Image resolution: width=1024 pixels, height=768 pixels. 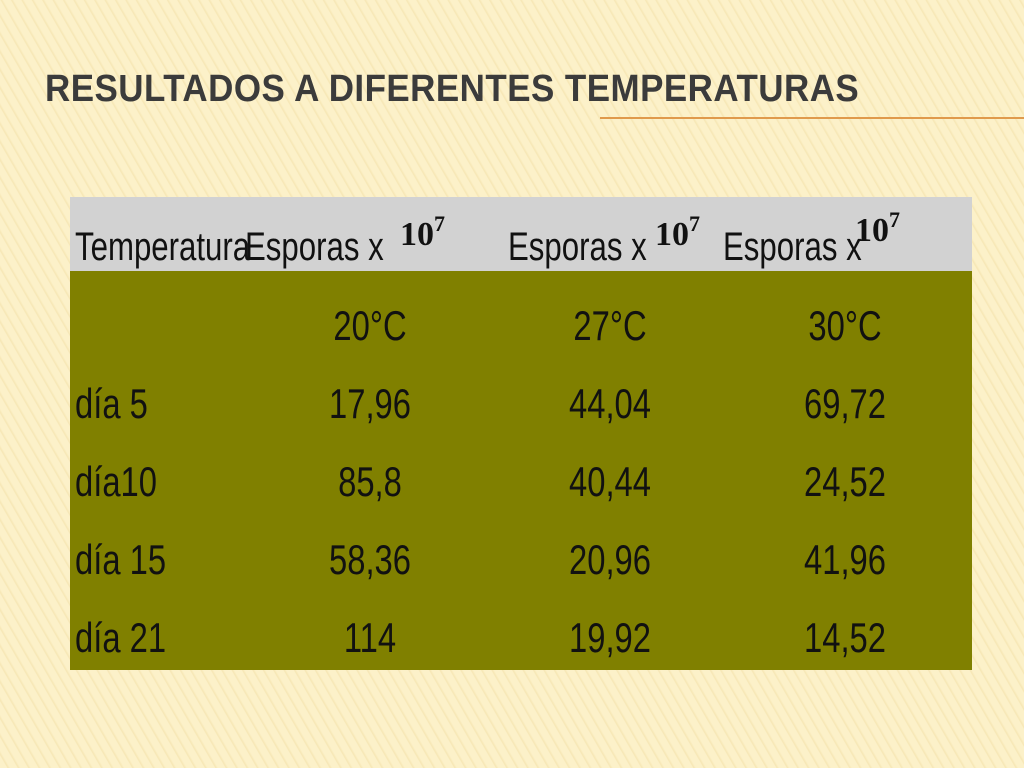 I want to click on cell: 69,72, so click(x=845, y=403).